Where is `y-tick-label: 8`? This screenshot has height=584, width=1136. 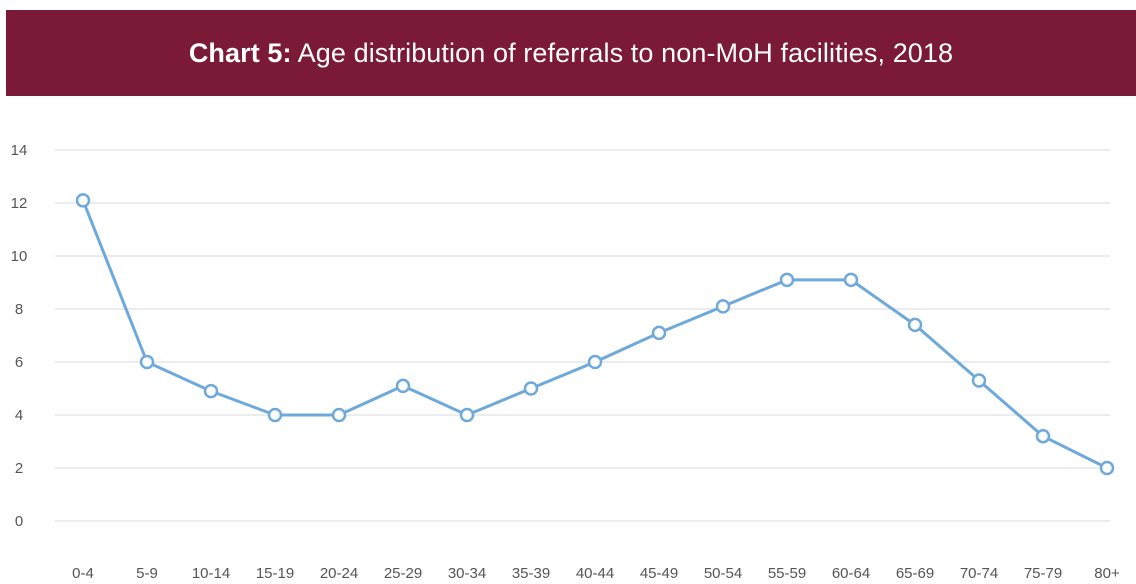 y-tick-label: 8 is located at coordinates (19, 309).